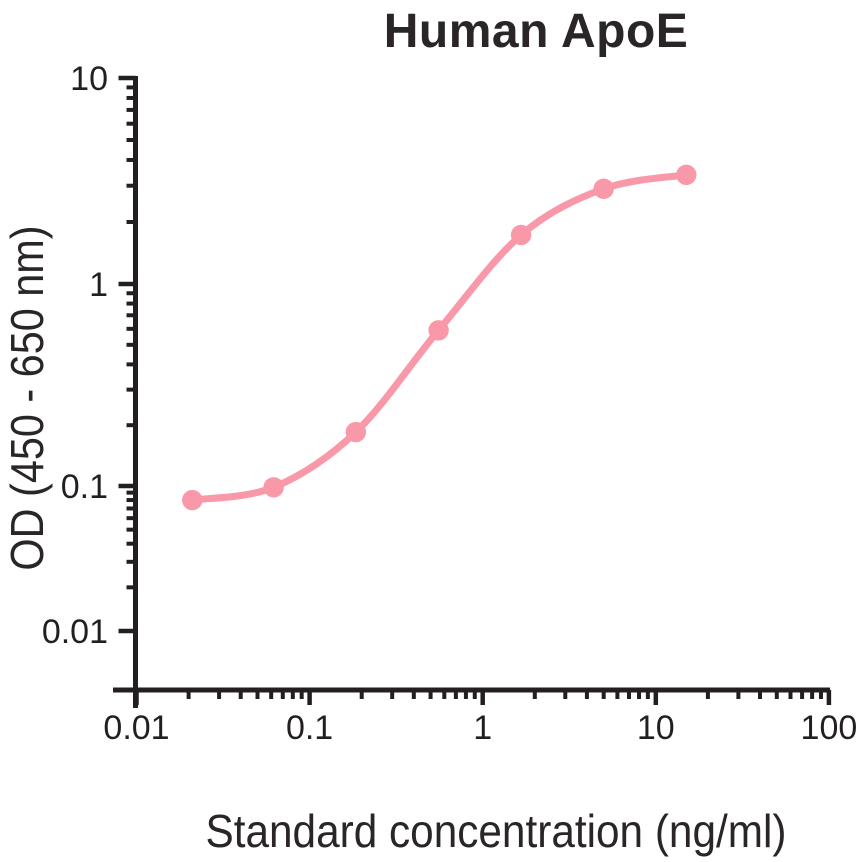  I want to click on x-tick-label: 100, so click(829, 728).